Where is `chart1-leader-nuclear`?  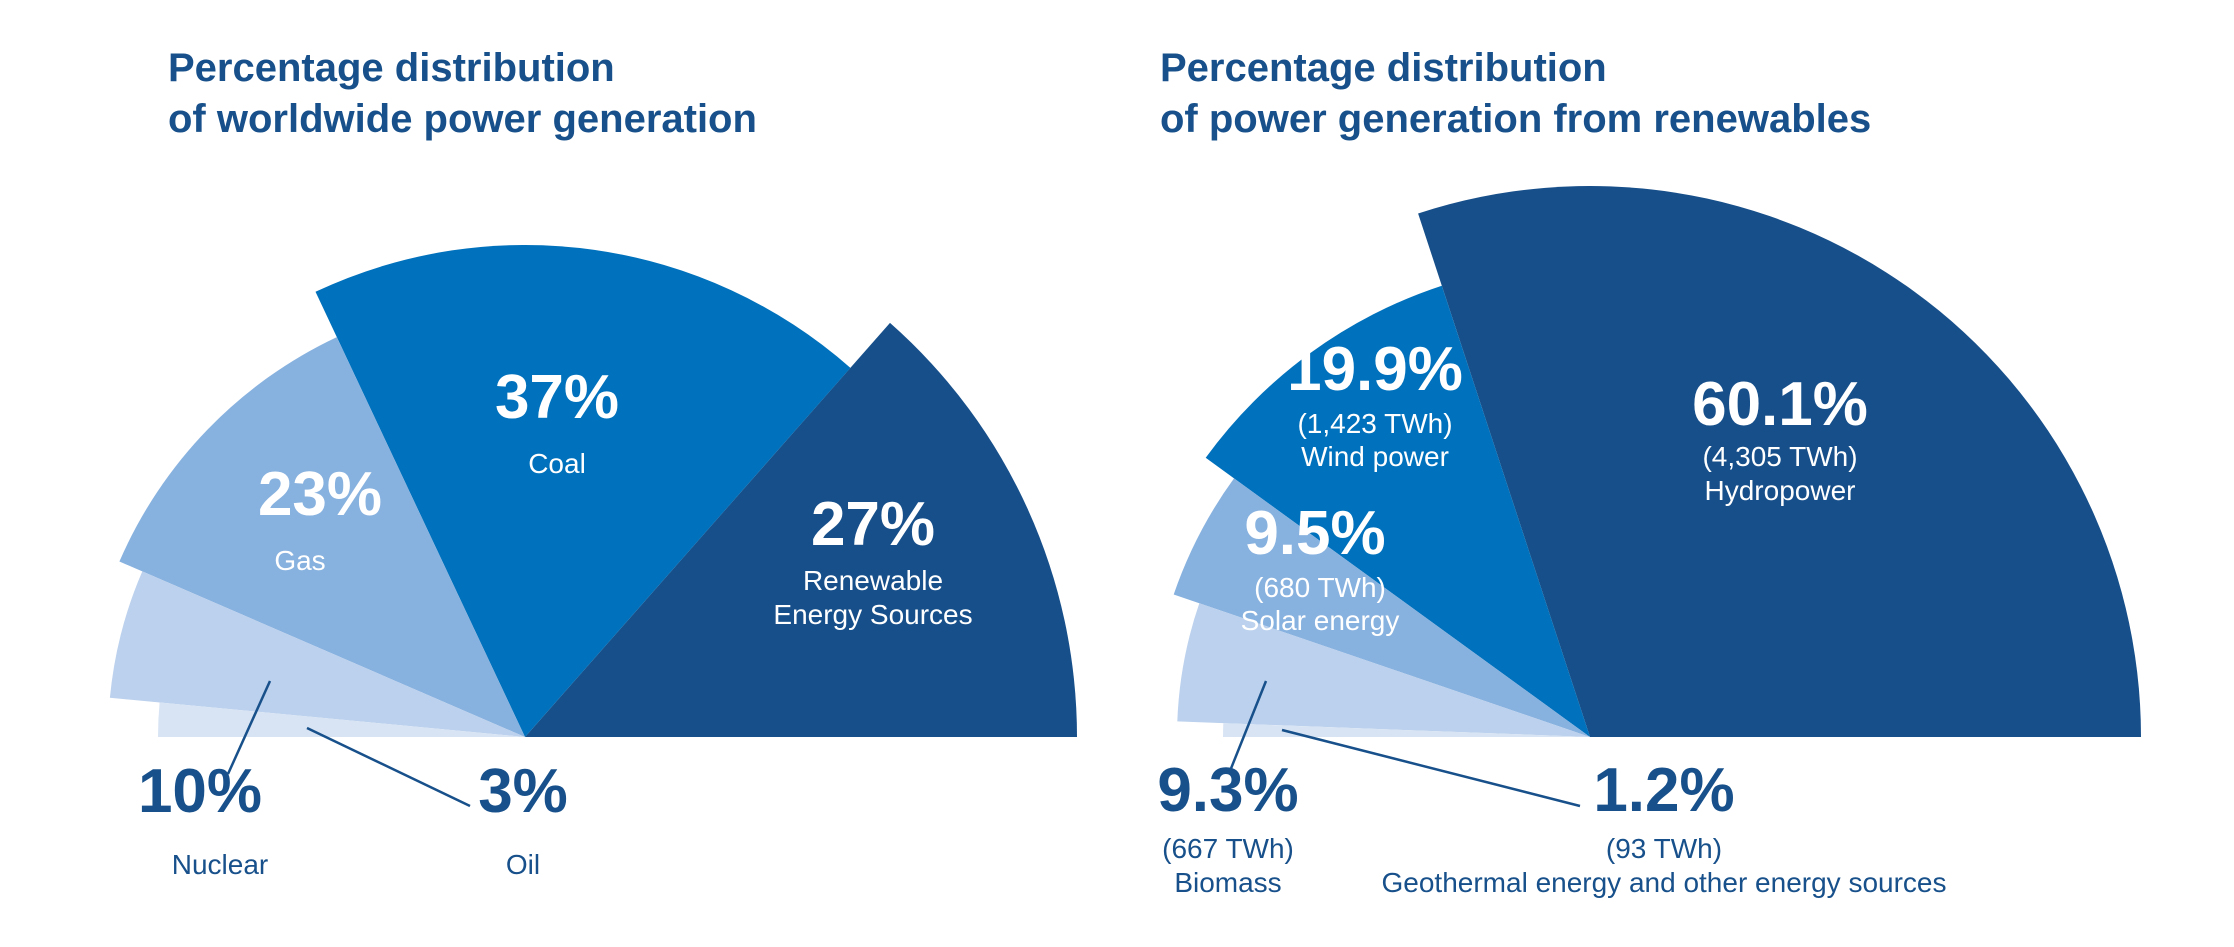 chart1-leader-nuclear is located at coordinates (249, 727).